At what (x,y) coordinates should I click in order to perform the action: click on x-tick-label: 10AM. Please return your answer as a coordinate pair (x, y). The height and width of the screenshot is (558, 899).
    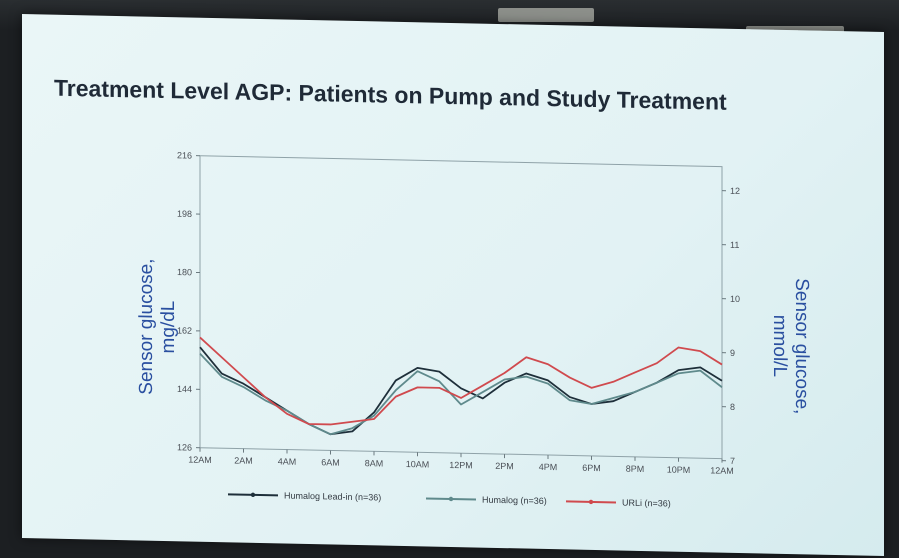
    Looking at the image, I should click on (418, 464).